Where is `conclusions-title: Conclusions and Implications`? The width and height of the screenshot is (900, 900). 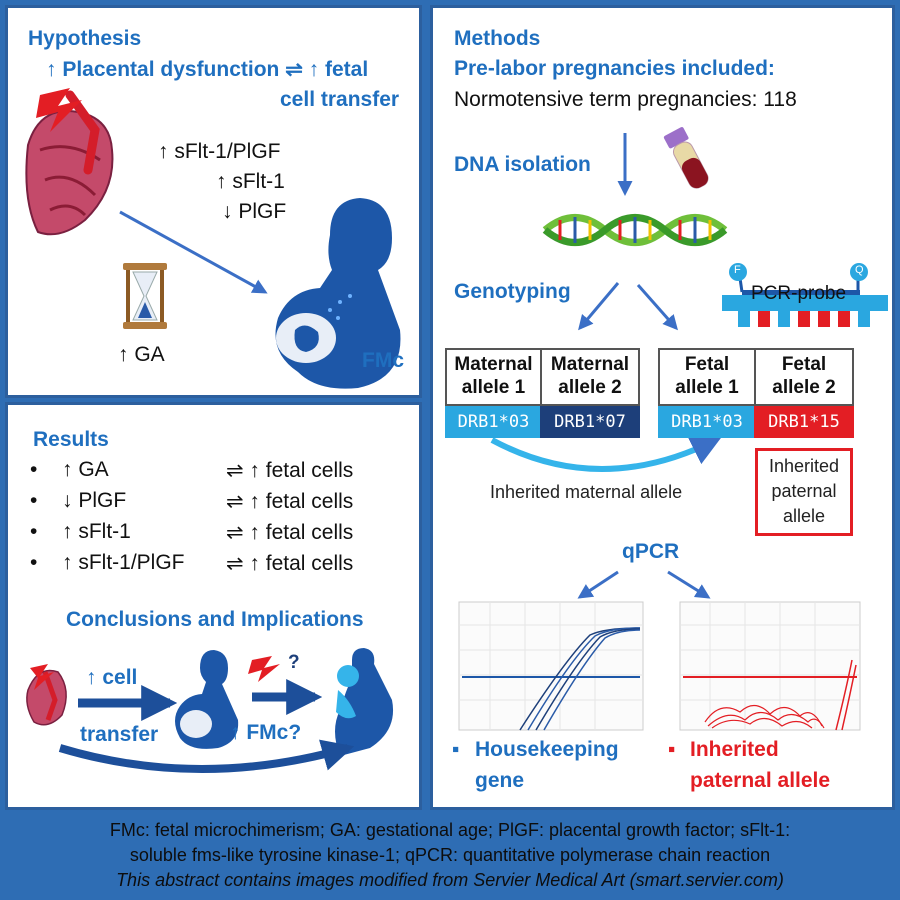
conclusions-title: Conclusions and Implications is located at coordinates (215, 619).